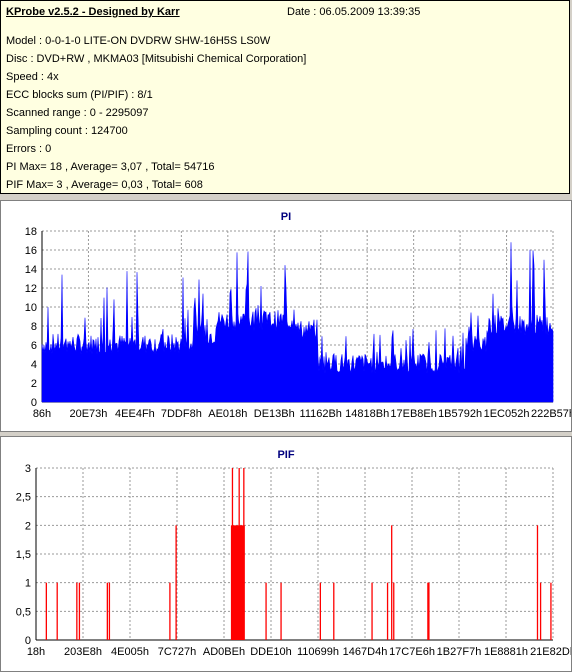 The image size is (572, 672). Describe the element at coordinates (34, 365) in the screenshot. I see `y-tick-label: 4` at that location.